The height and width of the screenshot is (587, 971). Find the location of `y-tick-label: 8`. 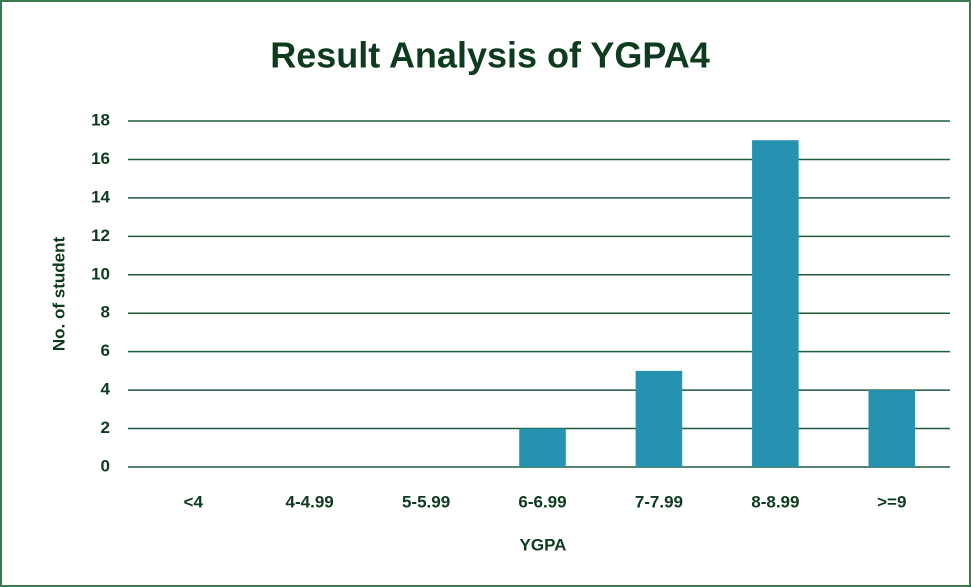

y-tick-label: 8 is located at coordinates (105, 312).